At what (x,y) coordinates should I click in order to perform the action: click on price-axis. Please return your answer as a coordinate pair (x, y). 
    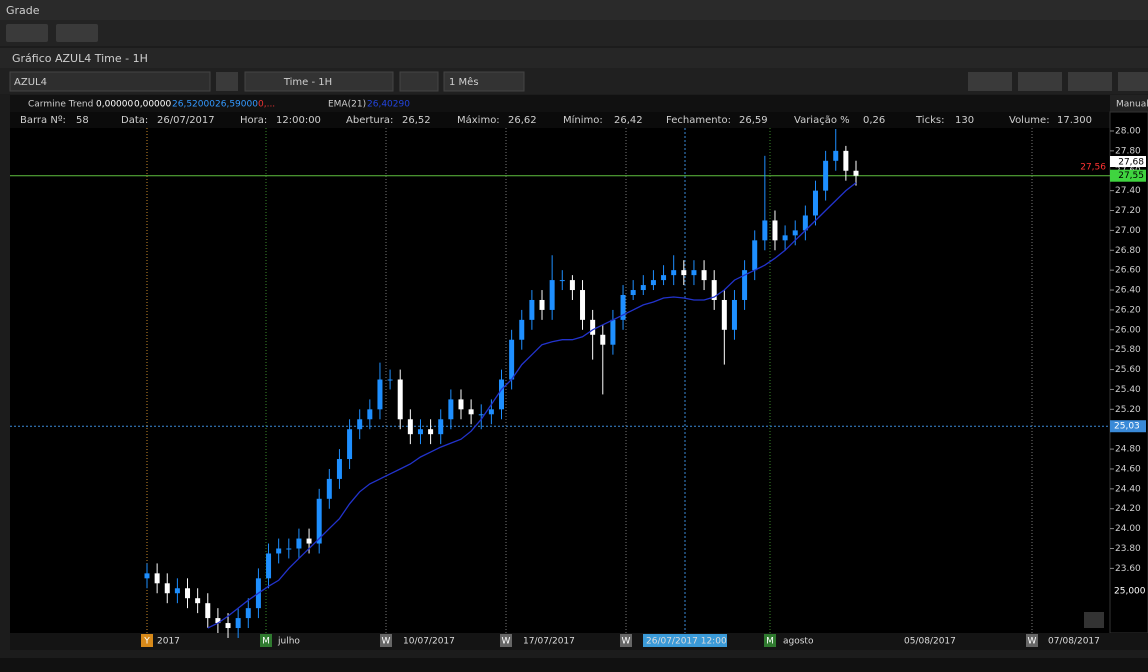
    Looking at the image, I should click on (1128, 372).